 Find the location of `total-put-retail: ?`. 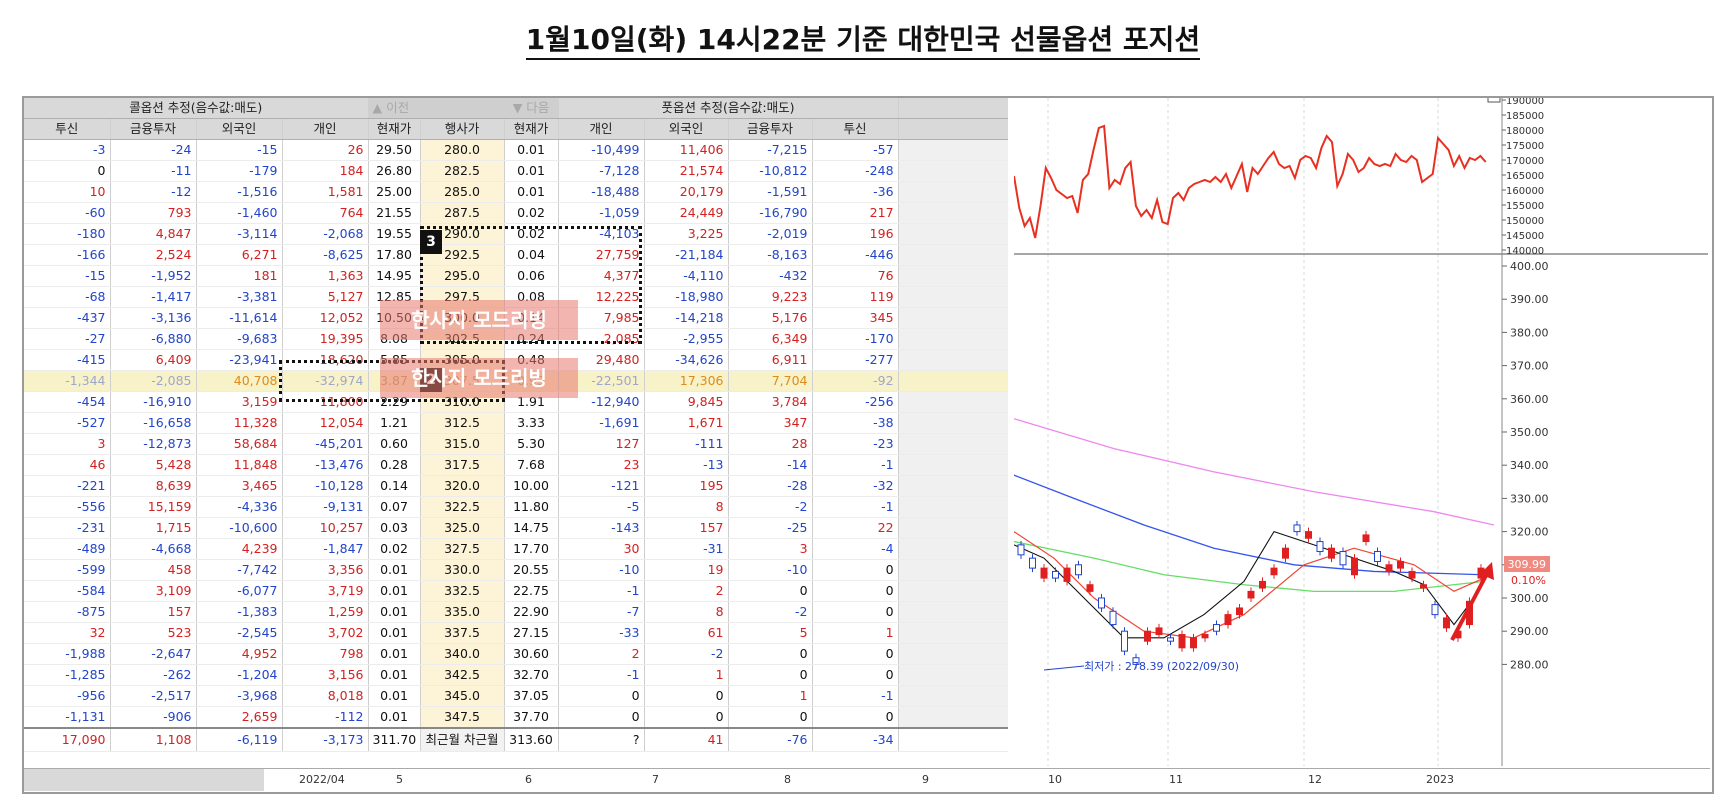

total-put-retail: ? is located at coordinates (601, 739).